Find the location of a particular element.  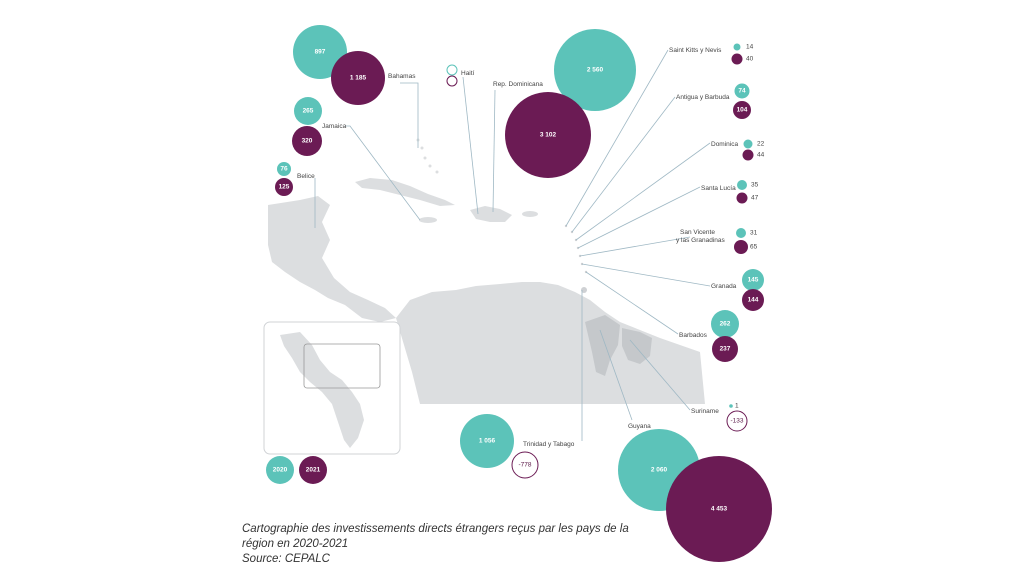

lesser-antilles is located at coordinates (576, 258).